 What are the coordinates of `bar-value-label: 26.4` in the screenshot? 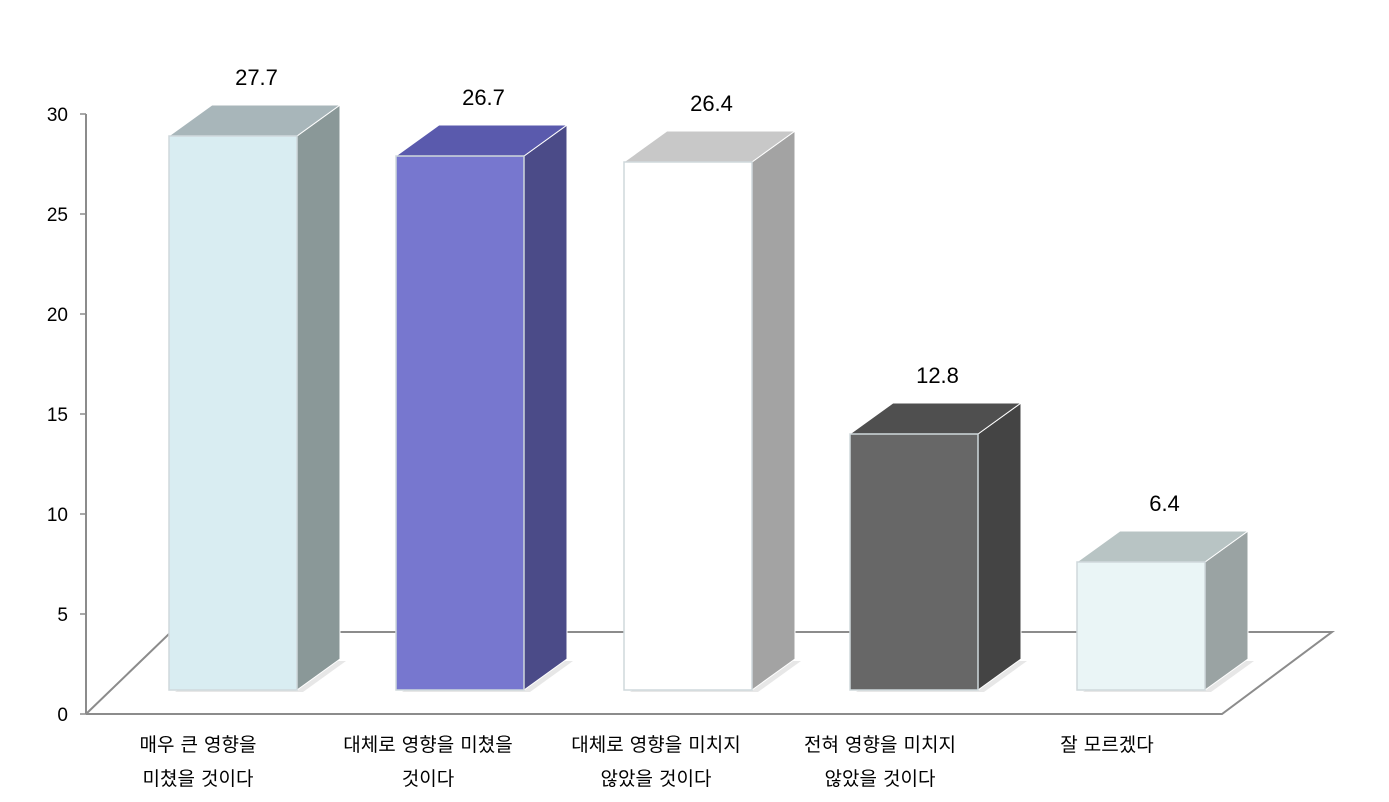 It's located at (711, 103).